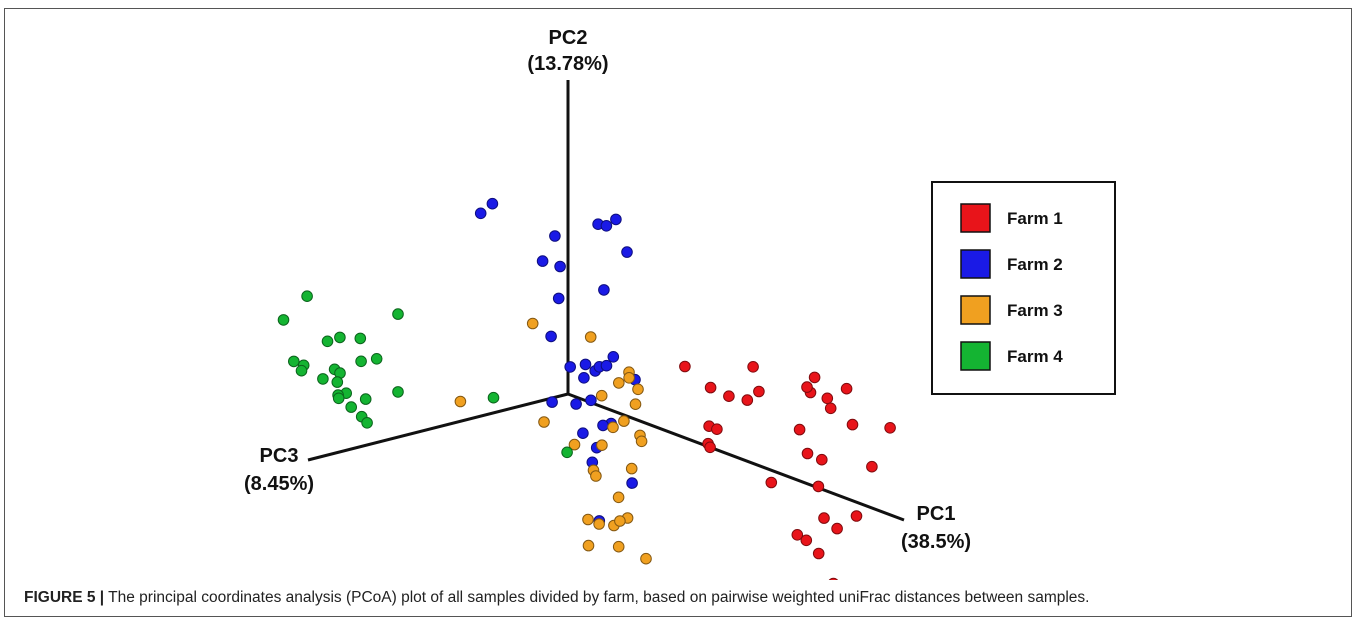 The height and width of the screenshot is (621, 1358). Describe the element at coordinates (567, 64) in the screenshot. I see `axis-variance-pc2: (13.78%)` at that location.